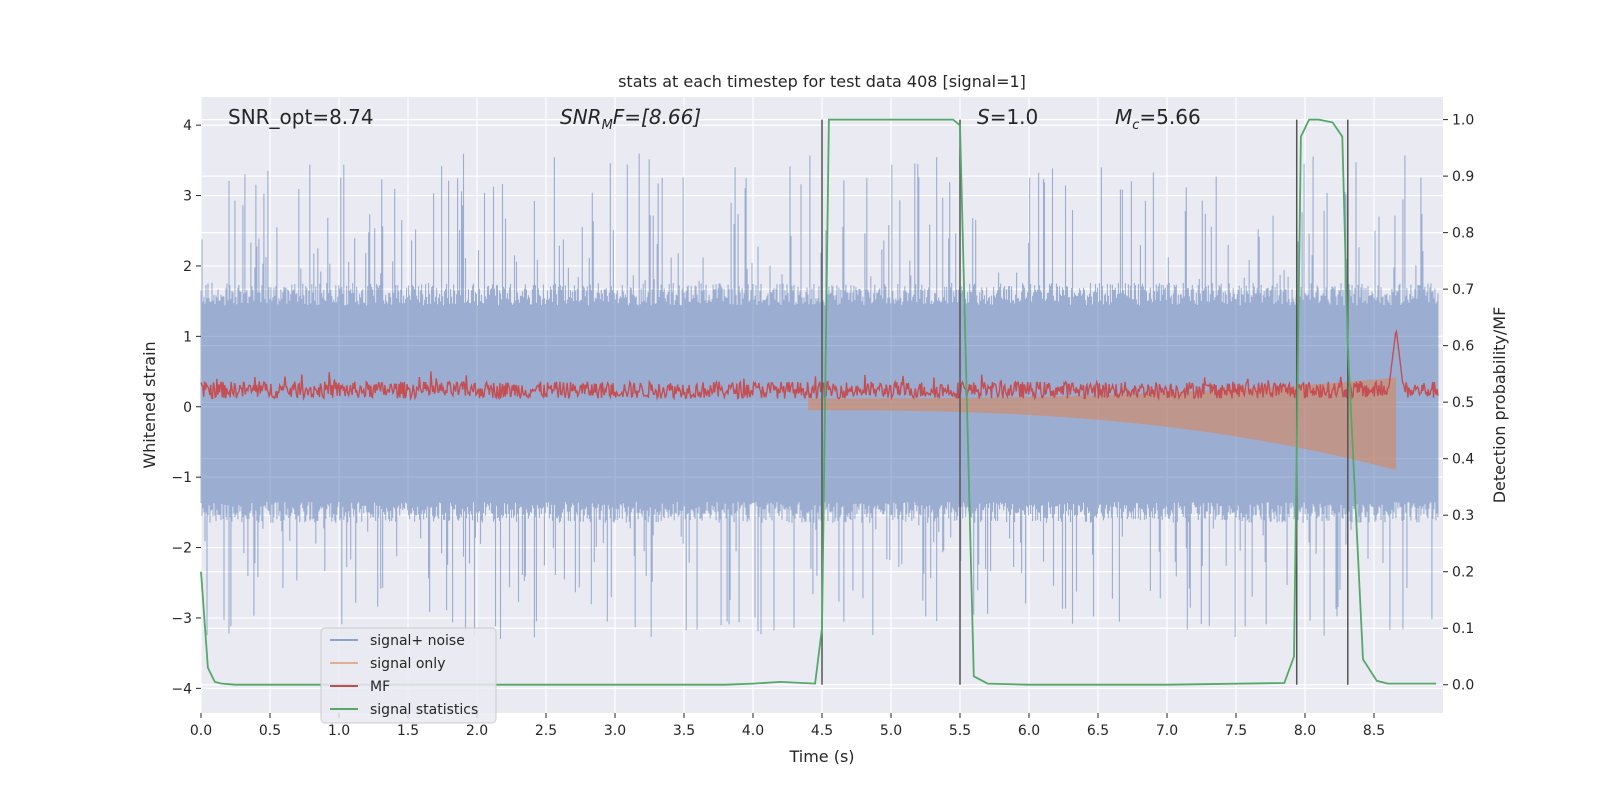 The image size is (1600, 800). What do you see at coordinates (477, 731) in the screenshot?
I see `x-tick-label-4: 2.0` at bounding box center [477, 731].